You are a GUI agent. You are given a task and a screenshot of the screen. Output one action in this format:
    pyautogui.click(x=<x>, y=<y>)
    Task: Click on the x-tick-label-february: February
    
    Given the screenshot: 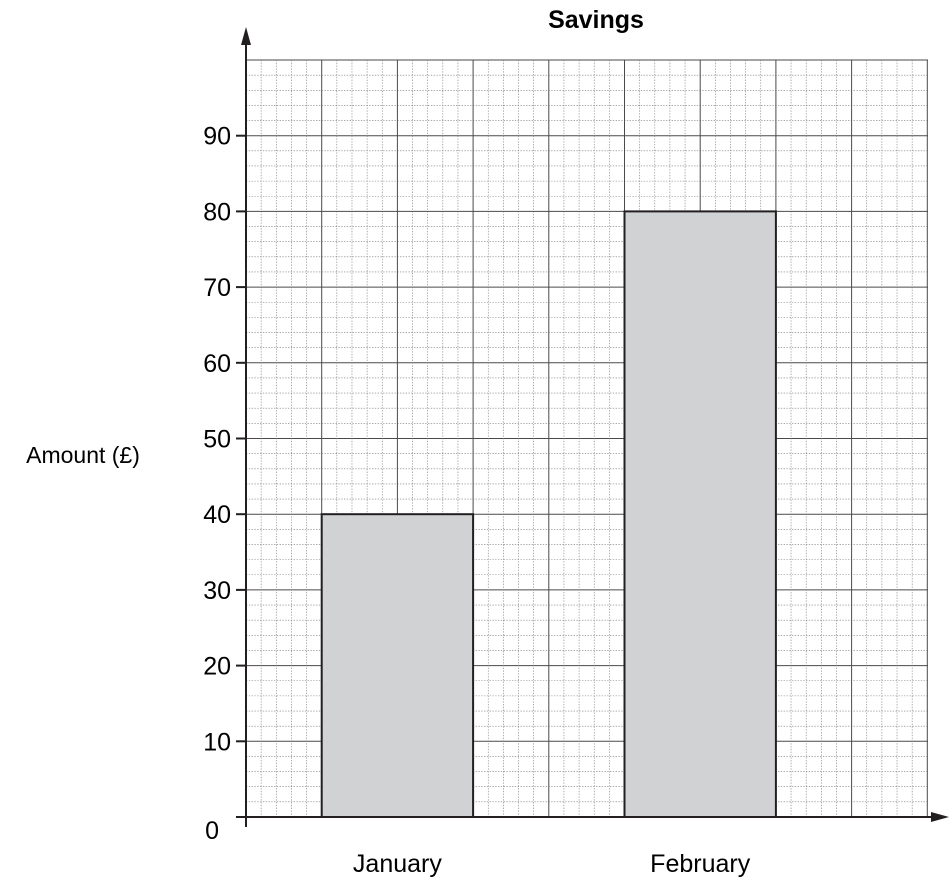 What is the action you would take?
    pyautogui.click(x=700, y=864)
    